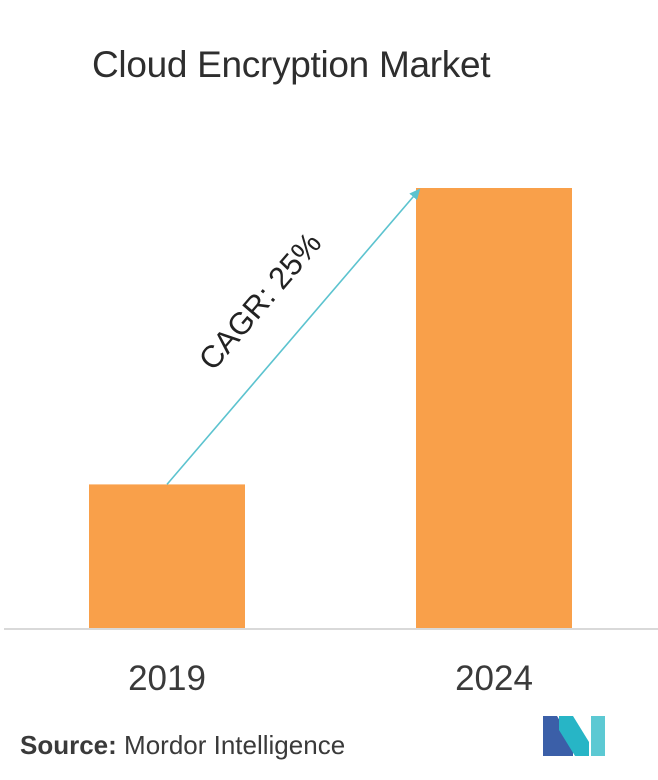 Image resolution: width=658 pixels, height=780 pixels. I want to click on source-text: Mordor Intelligence, so click(231, 745).